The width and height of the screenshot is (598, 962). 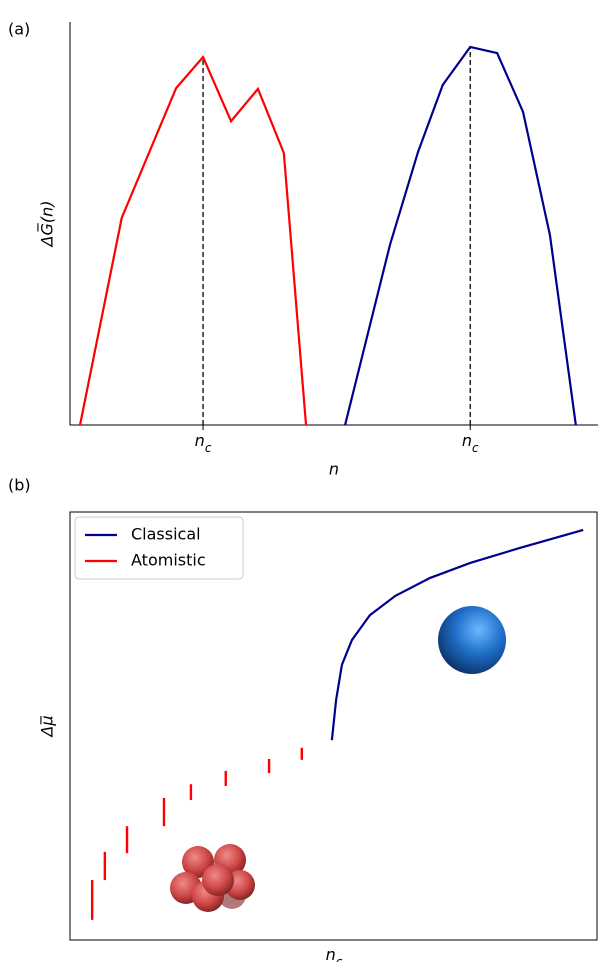 What do you see at coordinates (19, 485) in the screenshot?
I see `panel-title: (b)` at bounding box center [19, 485].